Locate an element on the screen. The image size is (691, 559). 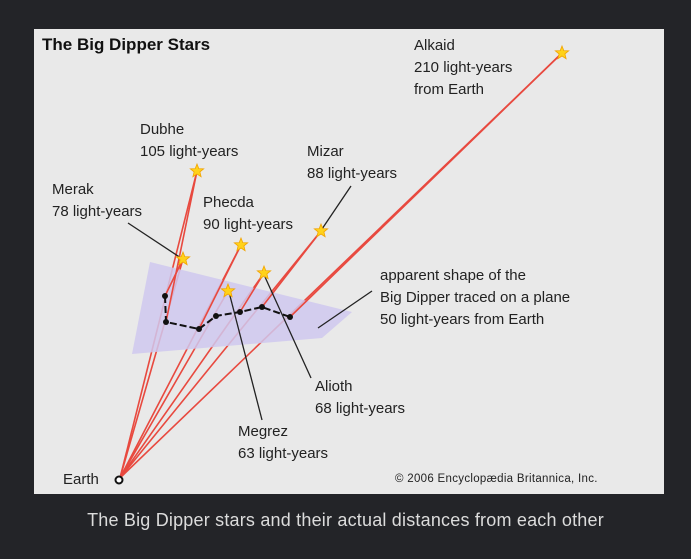
star-name: Phecda is located at coordinates (228, 202).